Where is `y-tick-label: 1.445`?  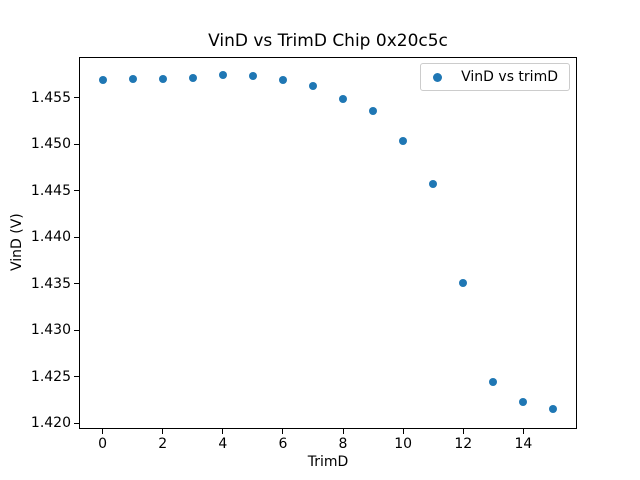 y-tick-label: 1.445 is located at coordinates (50, 190).